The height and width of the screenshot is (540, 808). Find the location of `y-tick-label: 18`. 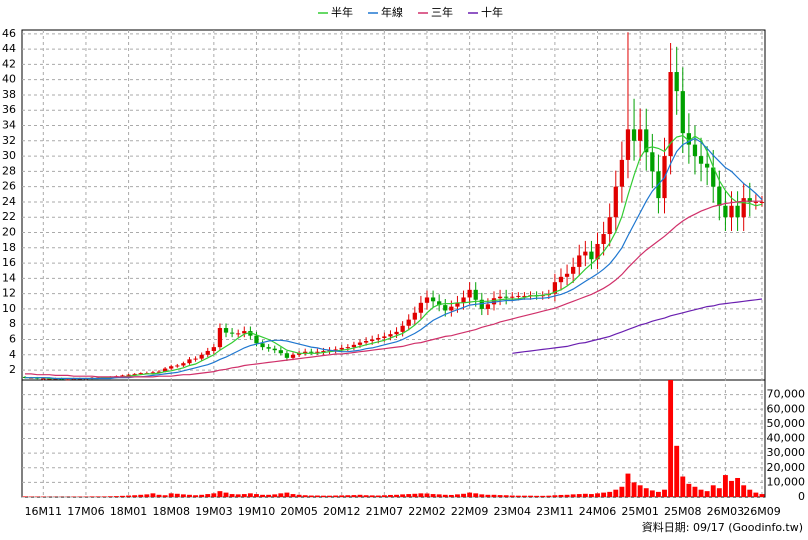

y-tick-label: 18 is located at coordinates (9, 247).